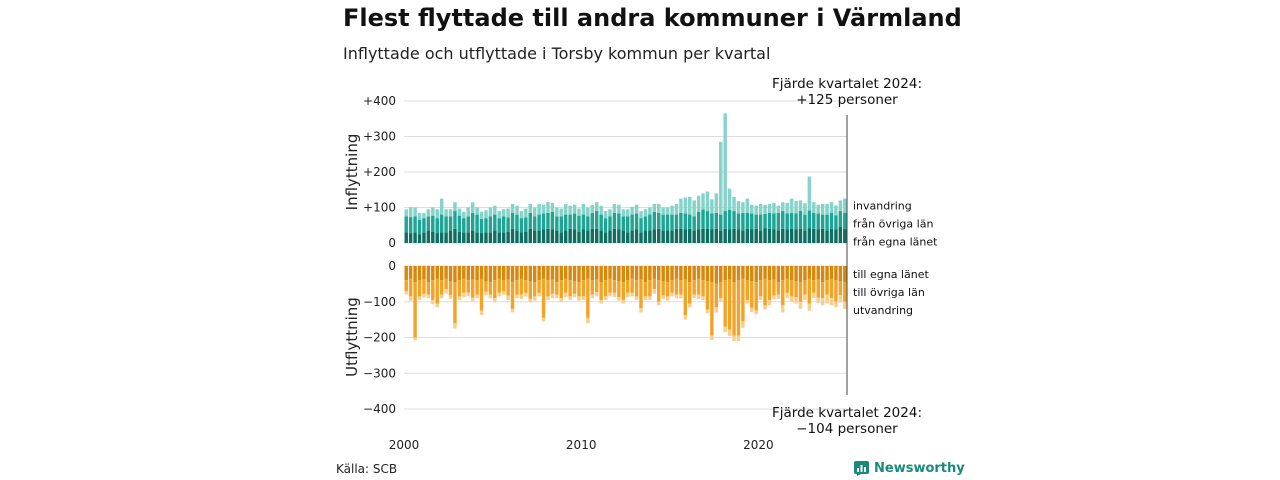 The height and width of the screenshot is (480, 1280). Describe the element at coordinates (352, 337) in the screenshot. I see `outflow-axis-title: Utflyttning` at that location.